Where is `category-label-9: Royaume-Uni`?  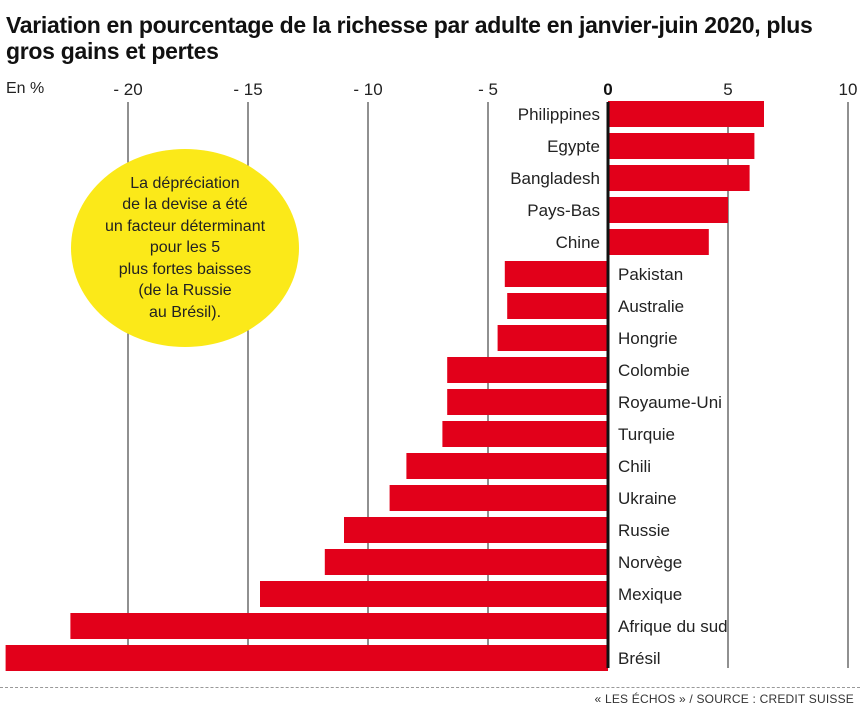 category-label-9: Royaume-Uni is located at coordinates (670, 402).